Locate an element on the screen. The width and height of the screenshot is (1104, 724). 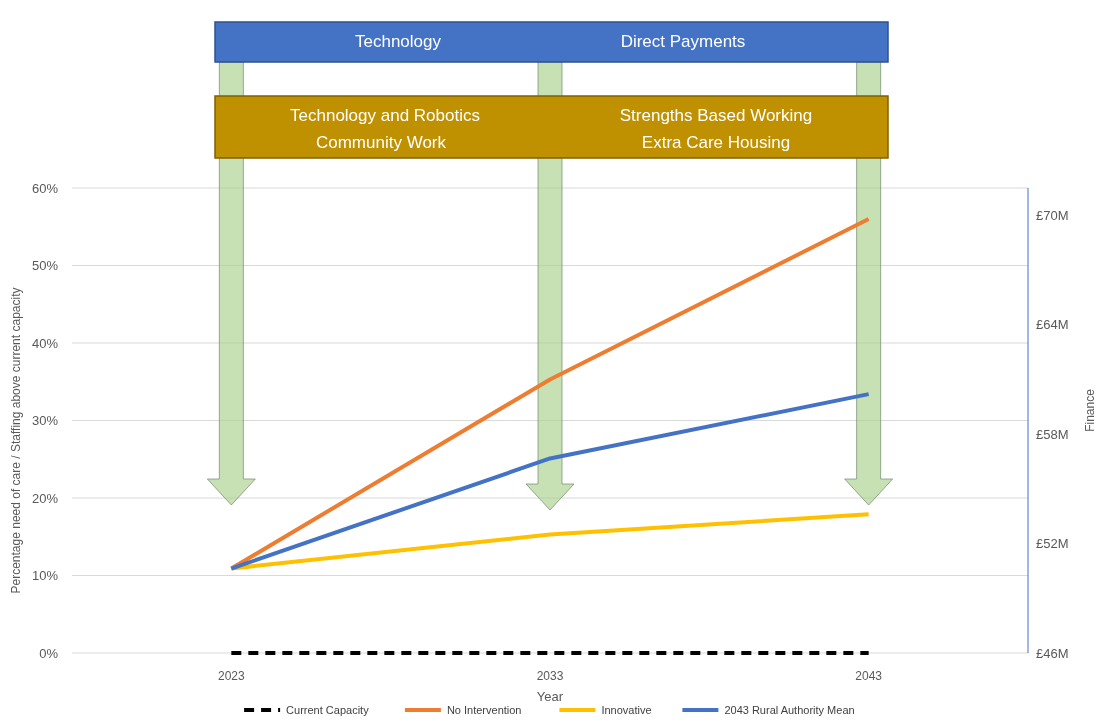
y2-tick-label: £46M is located at coordinates (1052, 653).